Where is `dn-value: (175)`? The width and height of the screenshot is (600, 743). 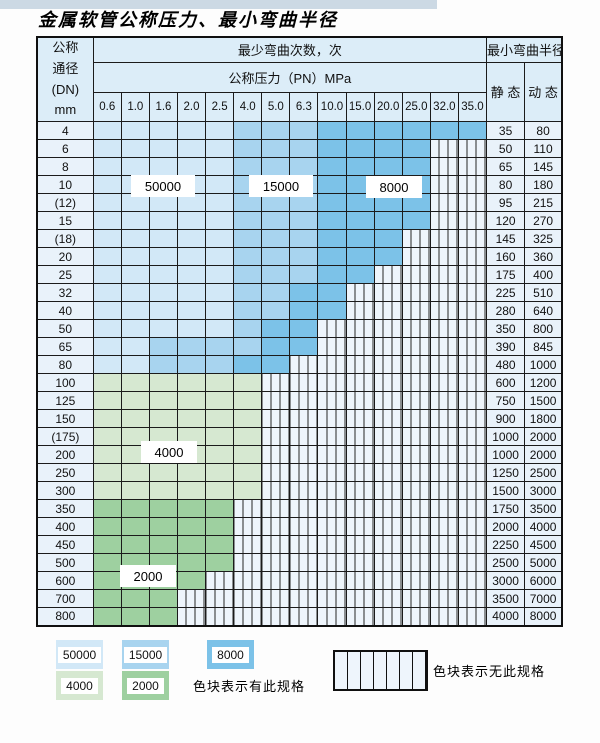
dn-value: (175) is located at coordinates (65, 437).